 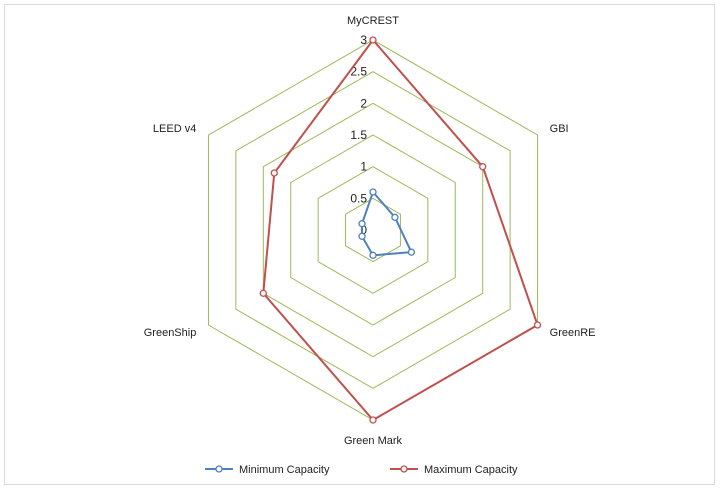 I want to click on legend-label-1: Maximum Capacity, so click(x=471, y=470).